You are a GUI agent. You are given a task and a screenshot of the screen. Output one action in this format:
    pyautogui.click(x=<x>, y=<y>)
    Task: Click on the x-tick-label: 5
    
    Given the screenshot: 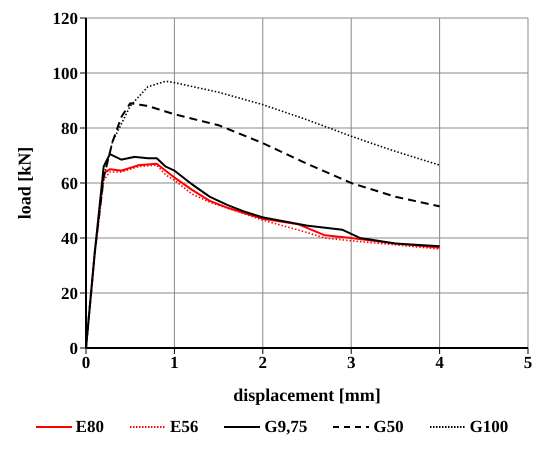 What is the action you would take?
    pyautogui.click(x=528, y=362)
    